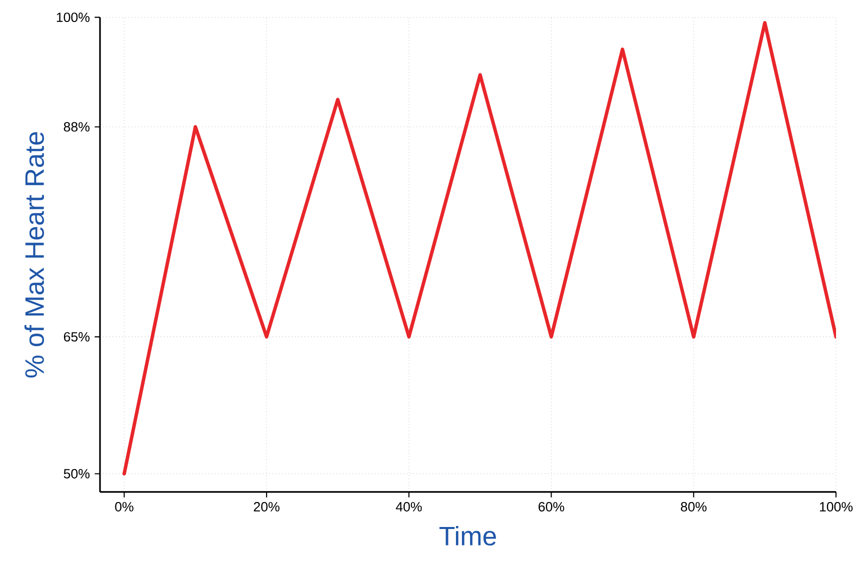 This screenshot has height=577, width=863. I want to click on x-tick-label: 100%, so click(836, 507).